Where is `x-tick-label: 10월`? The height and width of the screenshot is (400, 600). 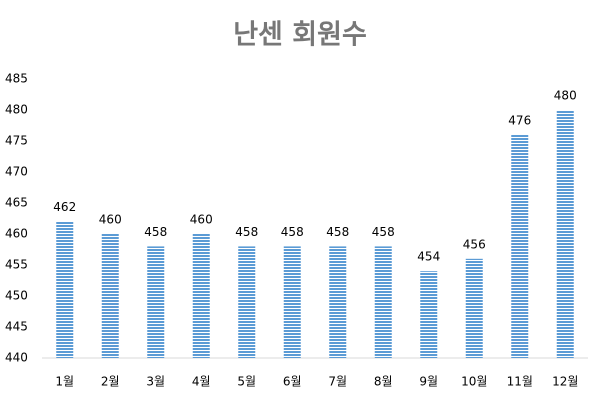 x-tick-label: 10월 is located at coordinates (474, 382).